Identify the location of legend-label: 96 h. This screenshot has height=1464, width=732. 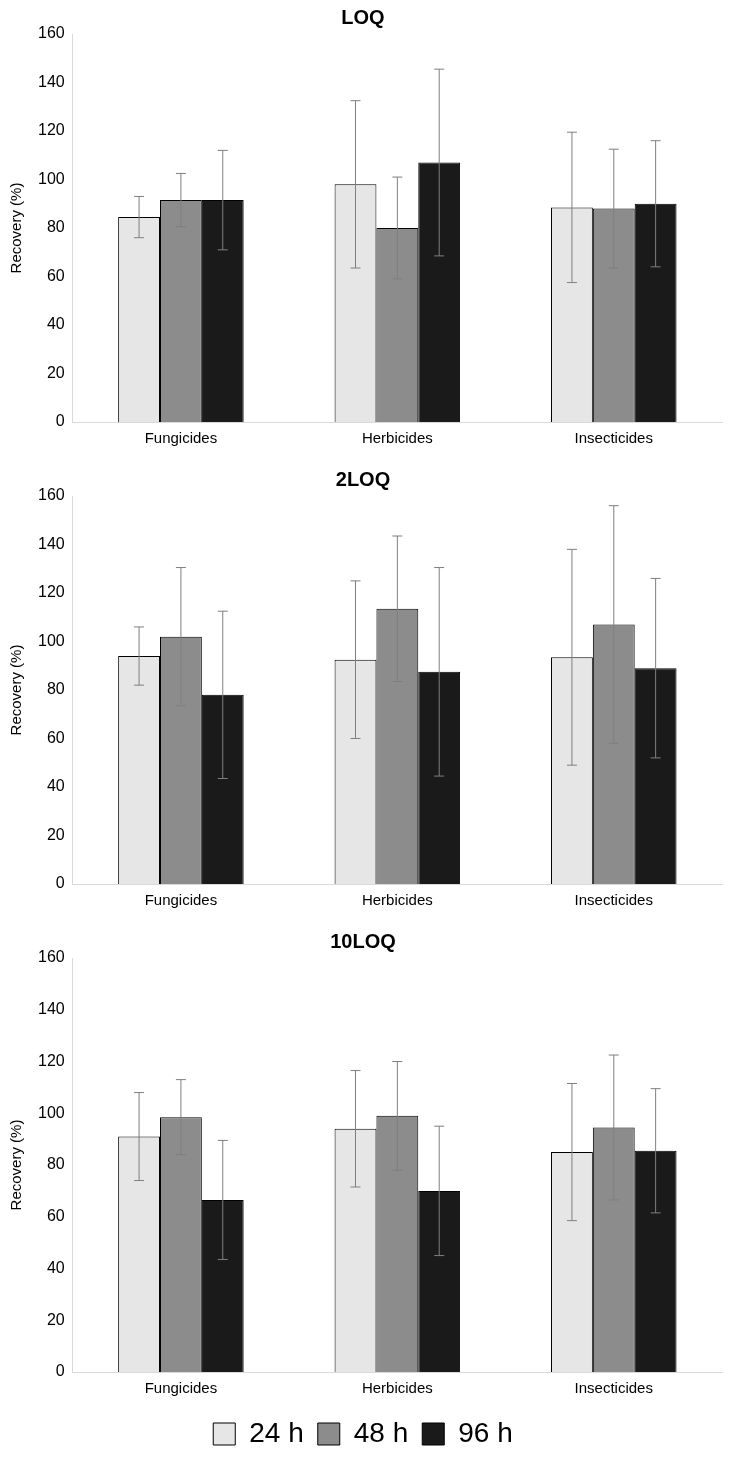
(485, 1432).